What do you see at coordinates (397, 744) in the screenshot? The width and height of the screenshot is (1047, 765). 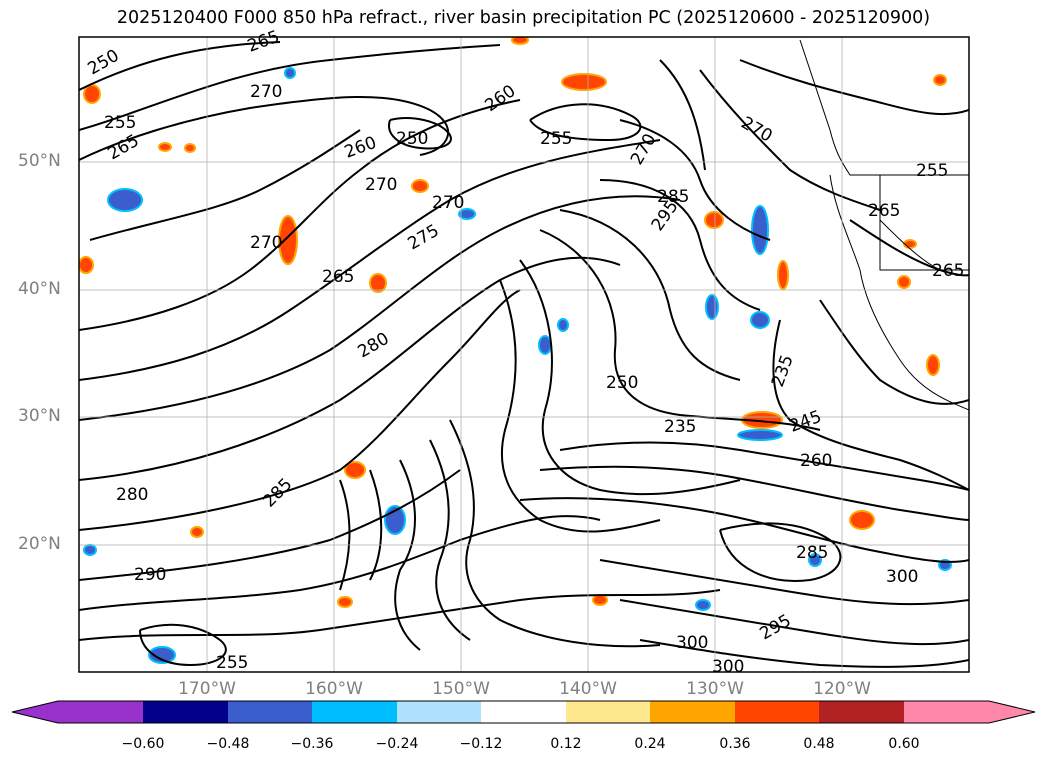 I see `colorbar-tick: −0.24` at bounding box center [397, 744].